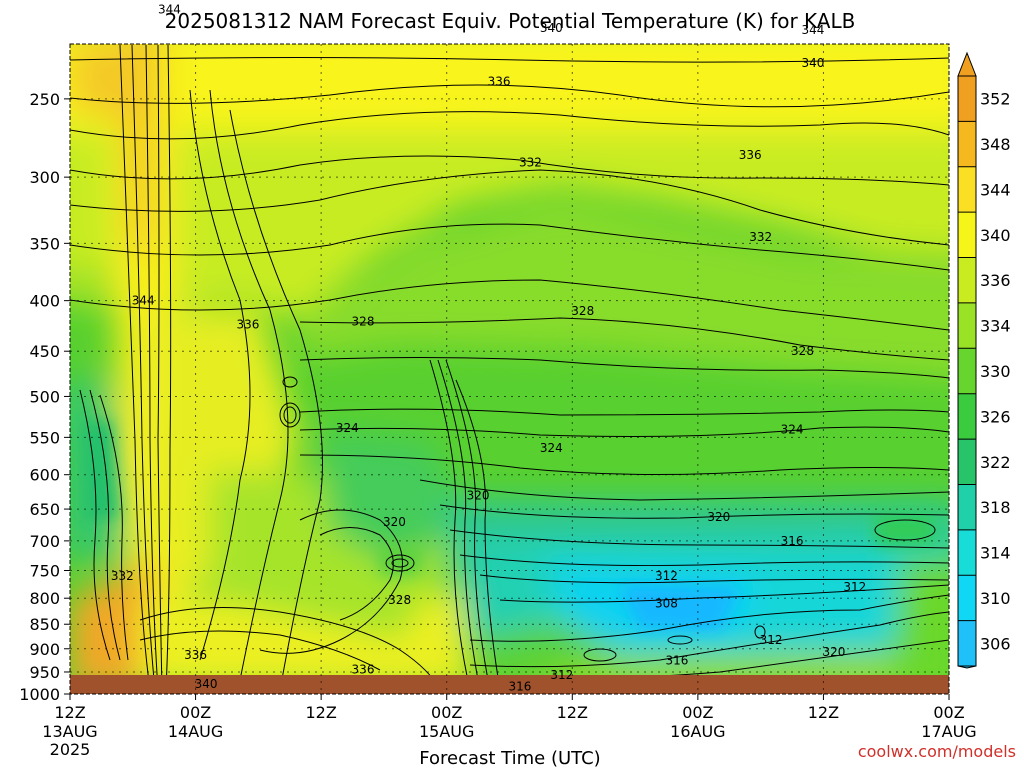  Describe the element at coordinates (509, 758) in the screenshot. I see `x-axis-title: Forecast Time (UTC)` at that location.